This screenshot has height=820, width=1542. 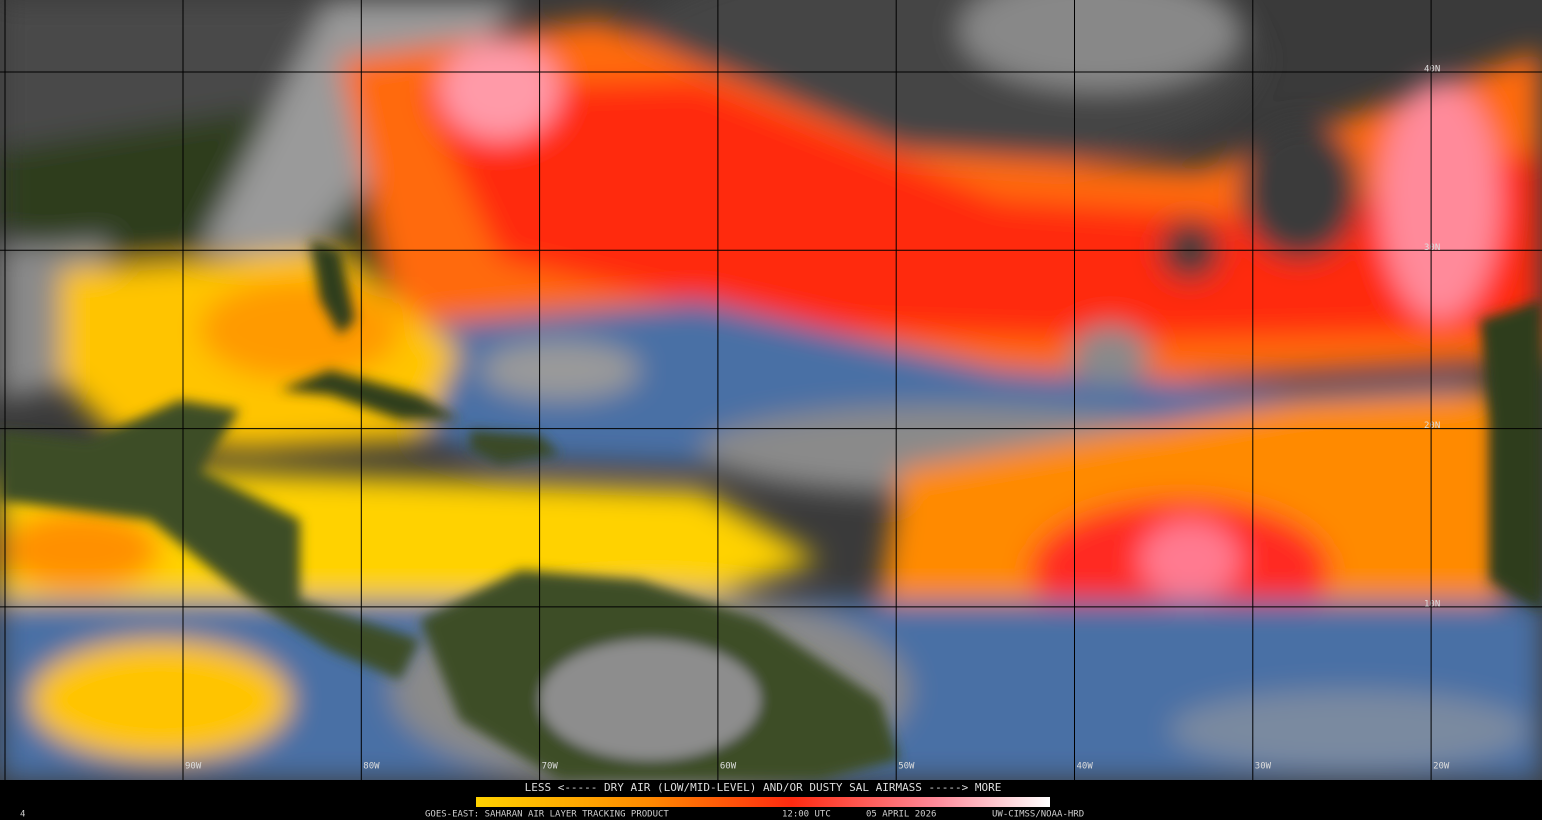 What do you see at coordinates (1432, 604) in the screenshot?
I see `latitude-label: 10N` at bounding box center [1432, 604].